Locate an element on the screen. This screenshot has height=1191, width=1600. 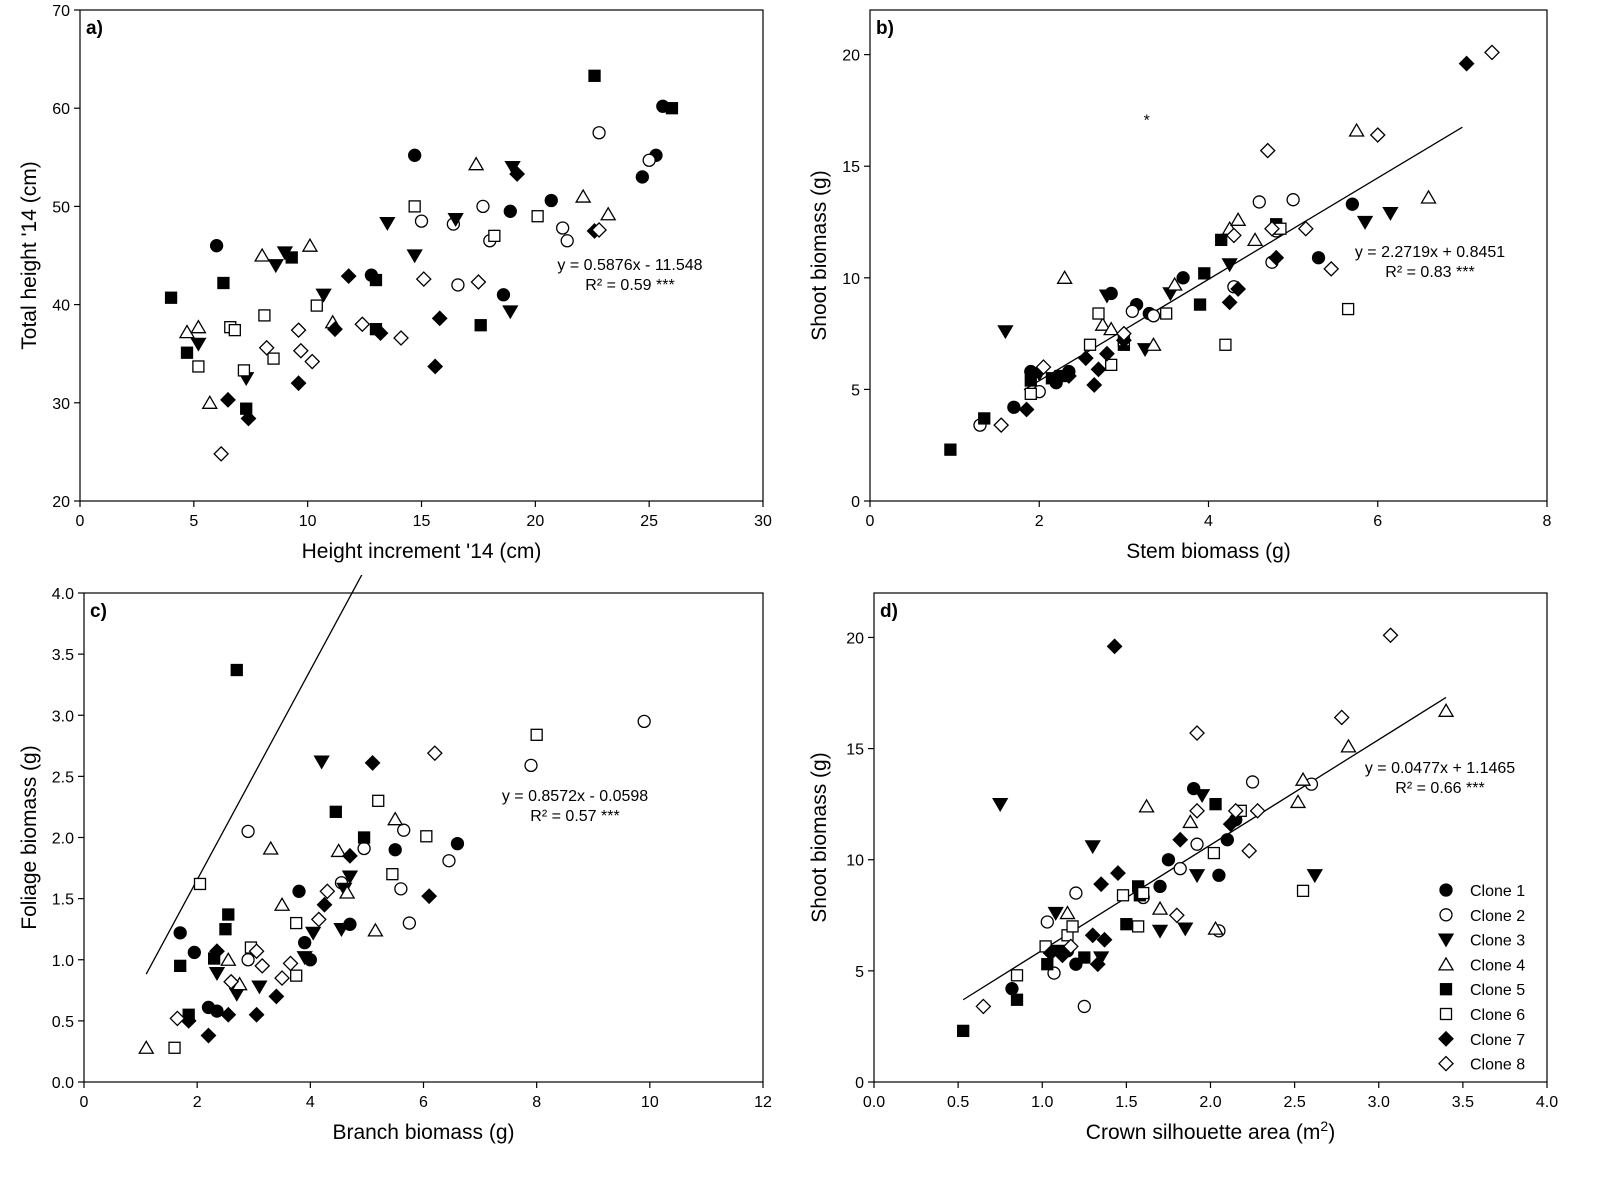
x-tick-label: 2.5 is located at coordinates (1295, 1102).